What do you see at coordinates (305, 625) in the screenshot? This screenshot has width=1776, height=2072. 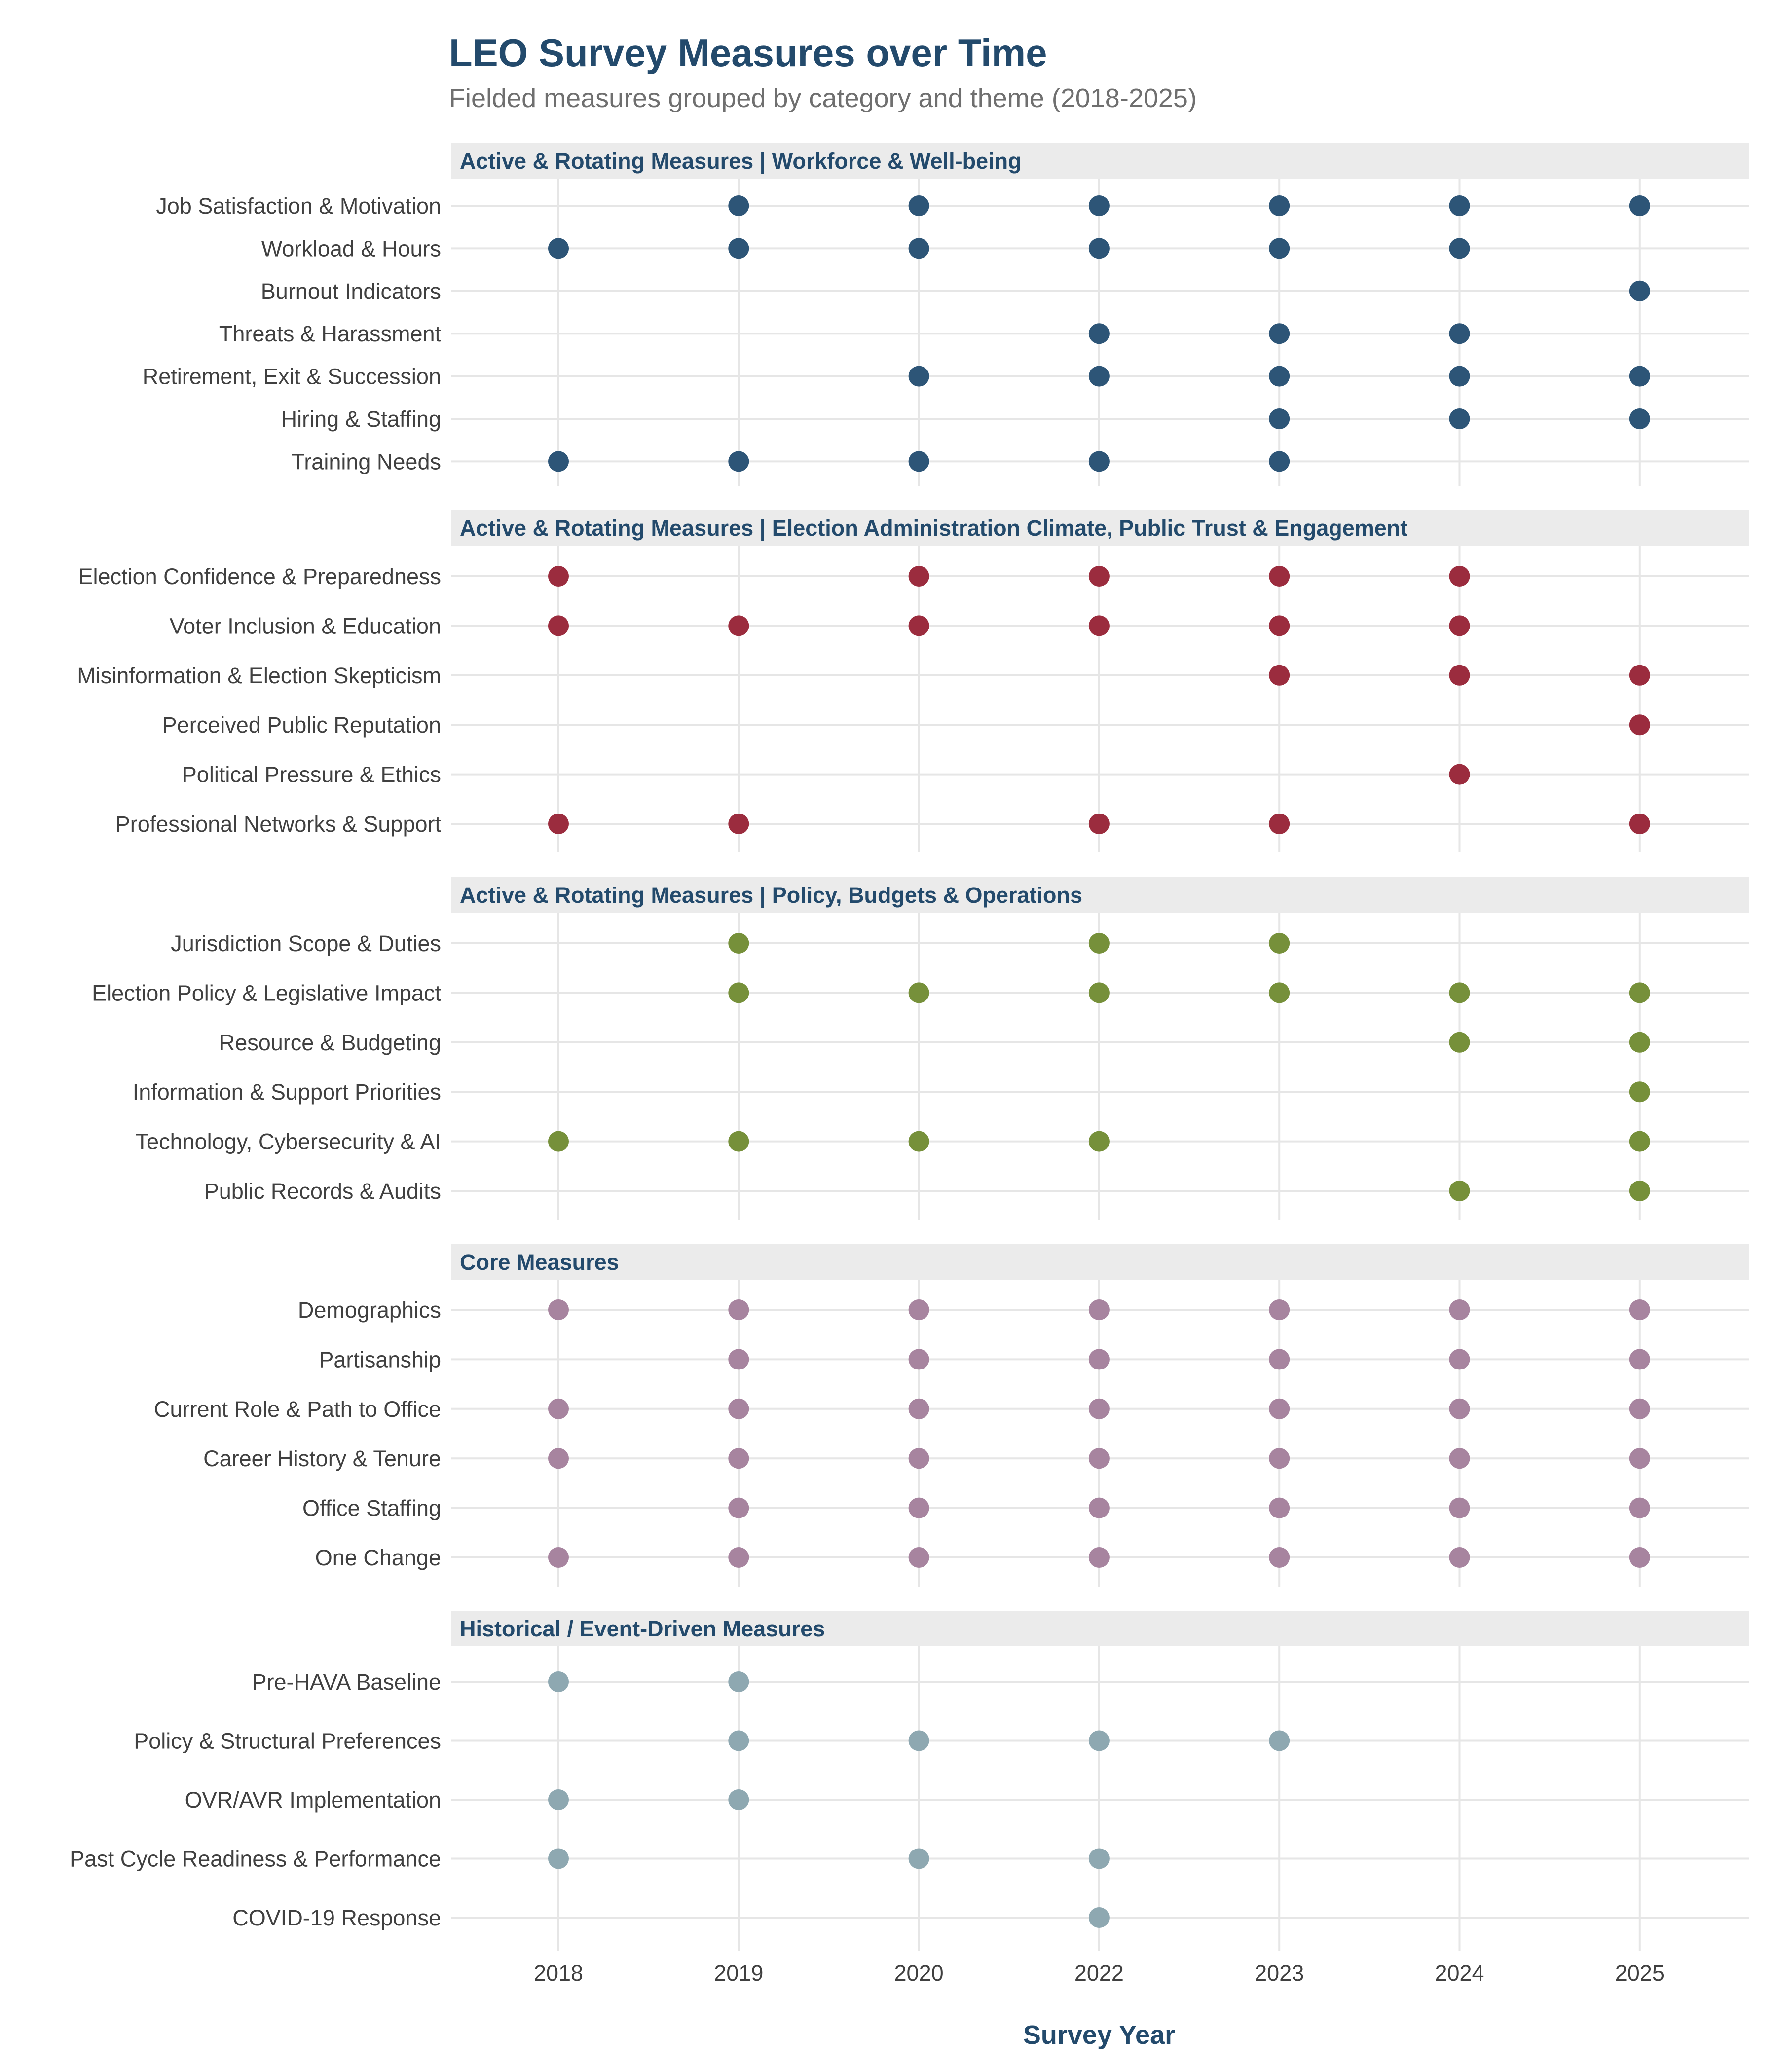 I see `row-label: Voter Inclusion & Education` at bounding box center [305, 625].